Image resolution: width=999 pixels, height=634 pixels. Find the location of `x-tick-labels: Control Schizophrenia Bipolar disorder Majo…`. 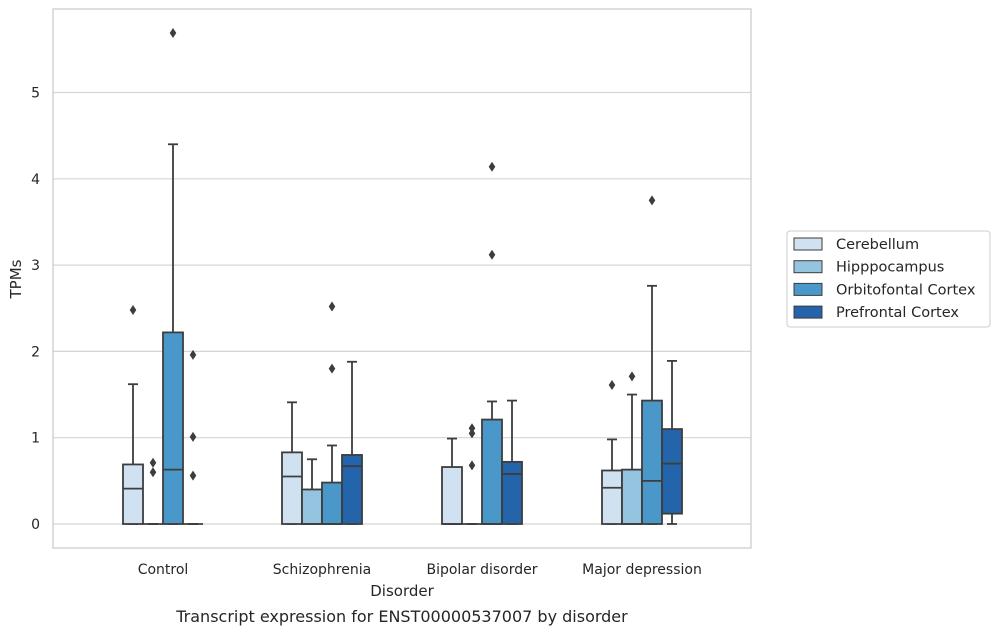

x-tick-labels: Control Schizophrenia Bipolar disorder Majo… is located at coordinates (420, 570).